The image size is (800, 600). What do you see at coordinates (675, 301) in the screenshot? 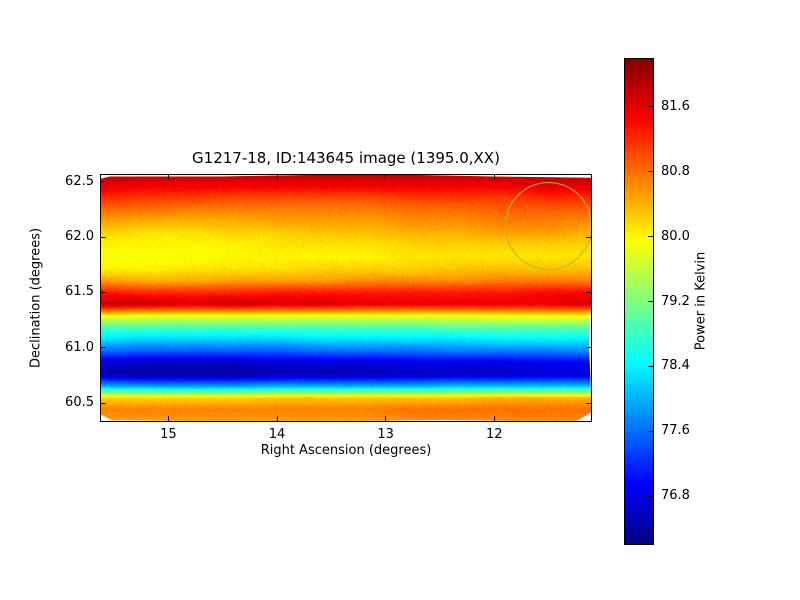
I see `colorbar-tick-label: 79.2` at bounding box center [675, 301].